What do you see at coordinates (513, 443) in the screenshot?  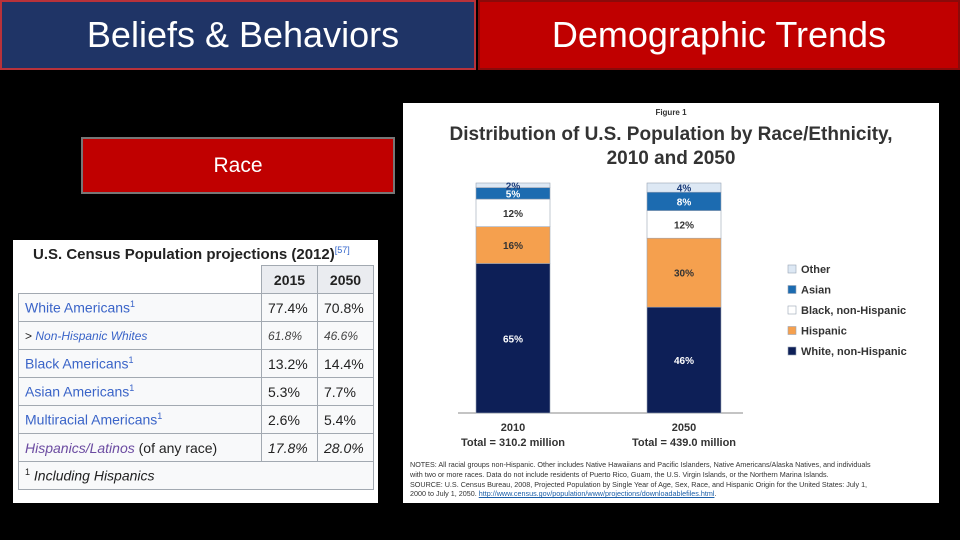 I see `category-total-label: Total = 310.2 million` at bounding box center [513, 443].